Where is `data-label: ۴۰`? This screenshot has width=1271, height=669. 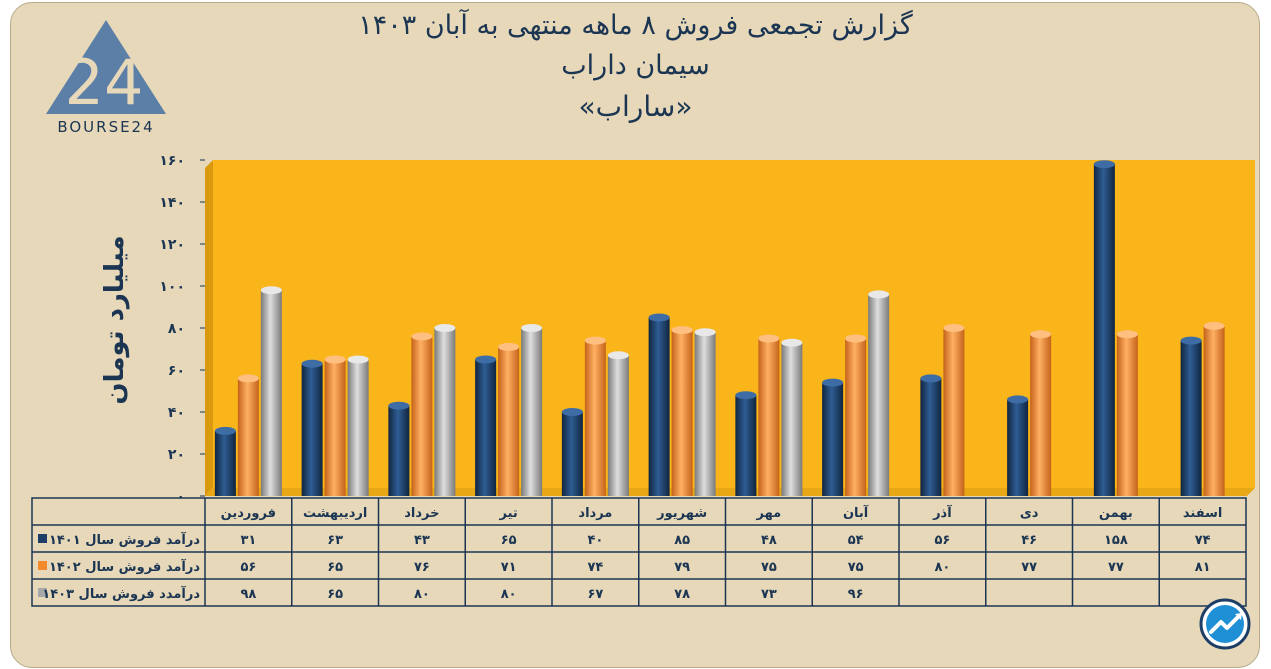
data-label: ۴۰ is located at coordinates (595, 540).